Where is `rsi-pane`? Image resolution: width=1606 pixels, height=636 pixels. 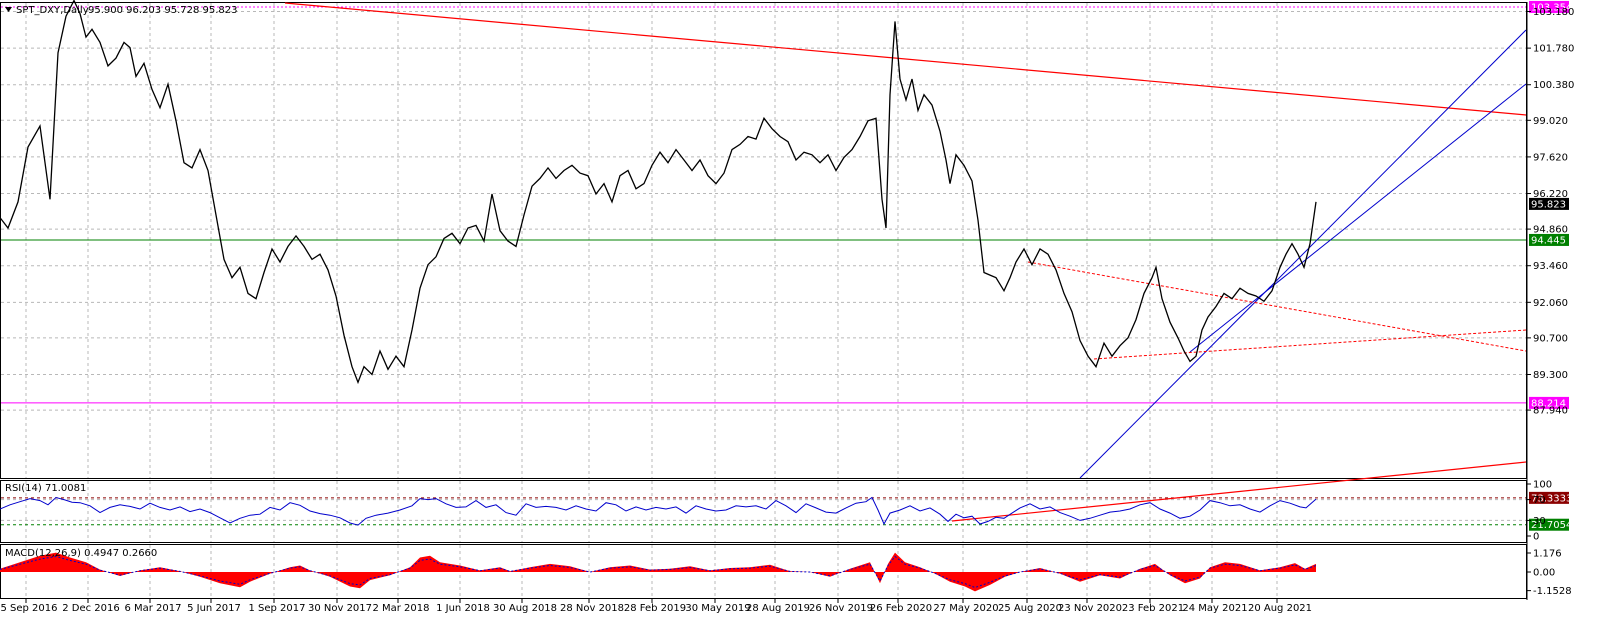 rsi-pane is located at coordinates (763, 511).